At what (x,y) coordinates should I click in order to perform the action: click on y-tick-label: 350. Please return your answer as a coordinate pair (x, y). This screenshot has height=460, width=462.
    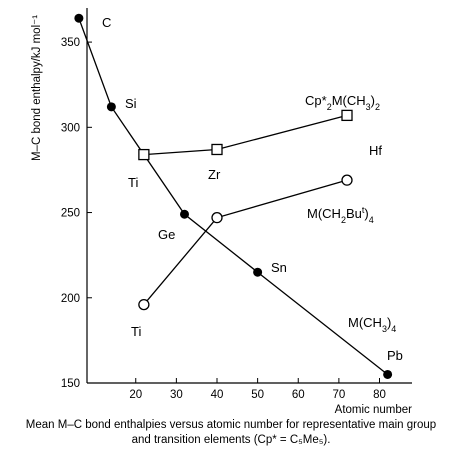
    Looking at the image, I should click on (70, 43).